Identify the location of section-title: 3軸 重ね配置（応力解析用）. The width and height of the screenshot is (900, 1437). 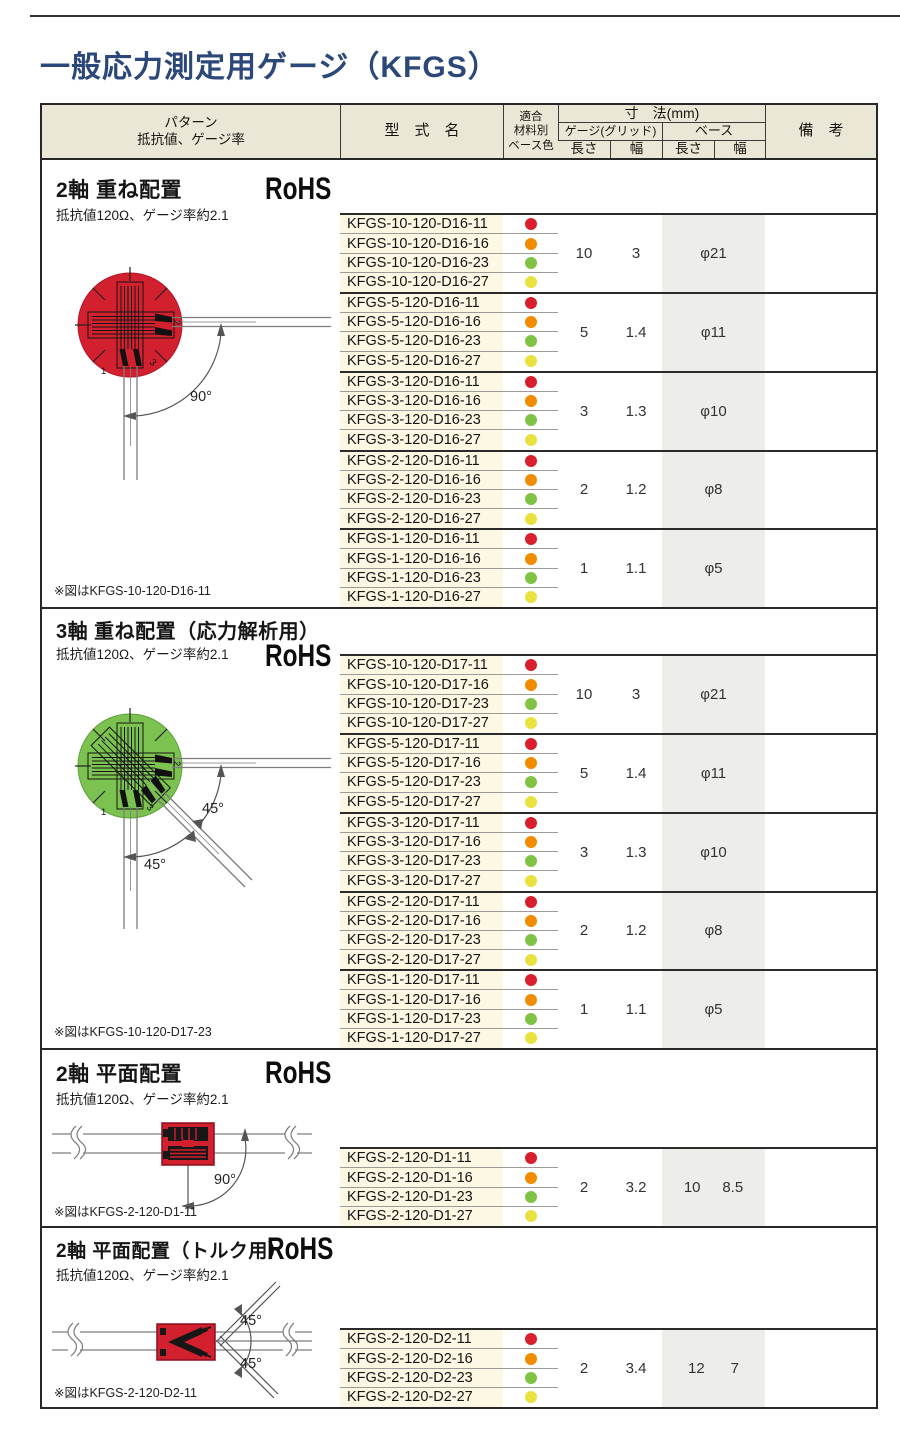
(188, 632).